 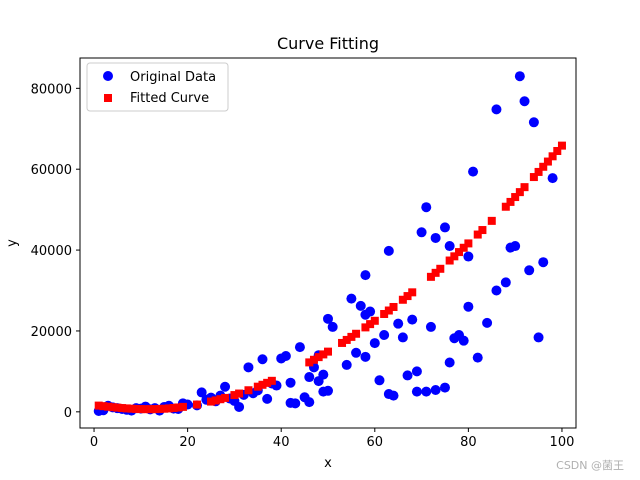 I want to click on x-tick-label: 100, so click(x=562, y=442).